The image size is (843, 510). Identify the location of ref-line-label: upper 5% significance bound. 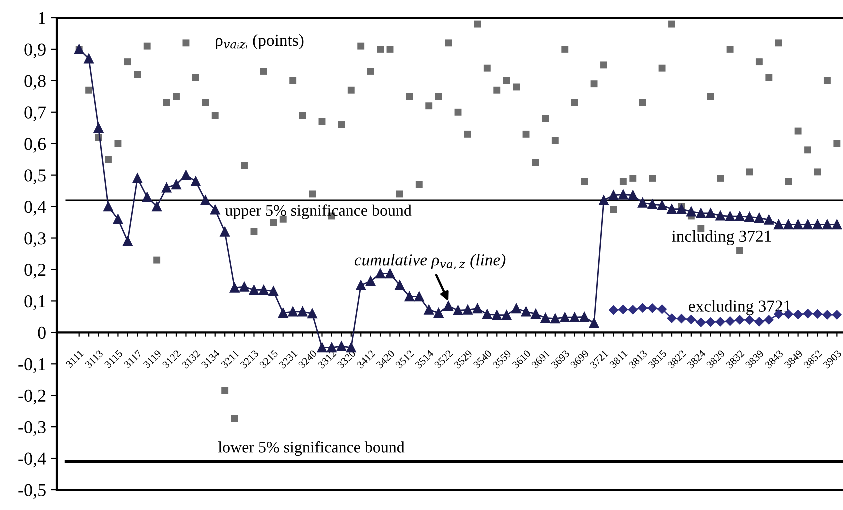
(318, 212).